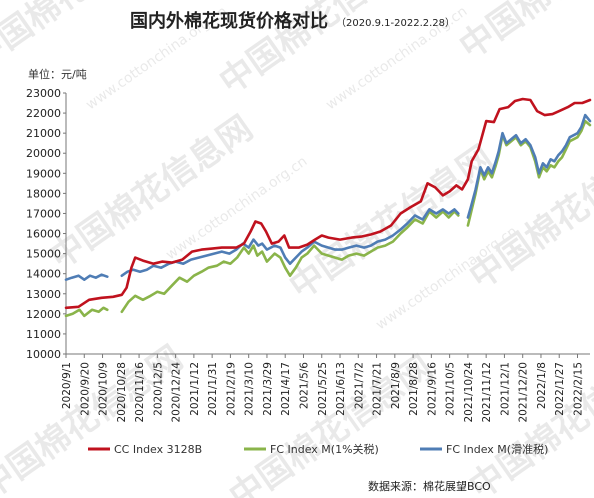  Describe the element at coordinates (396, 385) in the screenshot. I see `x-tick-label: 2021/8/9` at that location.